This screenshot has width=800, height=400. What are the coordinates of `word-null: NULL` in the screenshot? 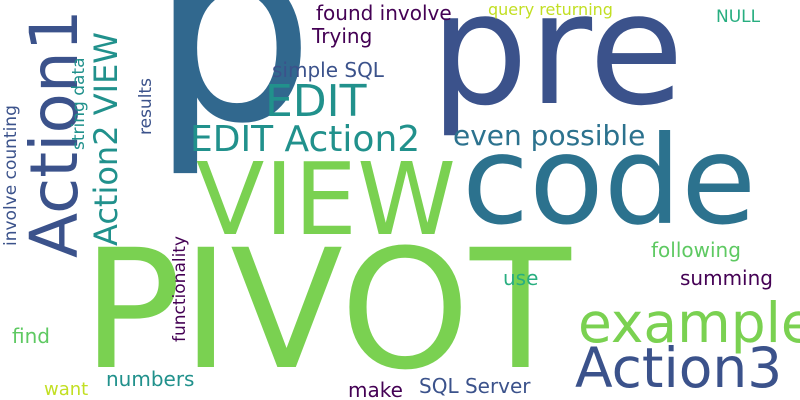 It's located at (738, 17).